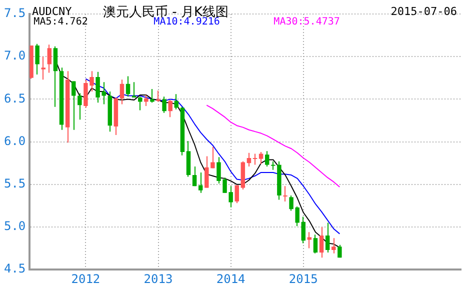 This screenshot has width=463, height=290. I want to click on x-tick-label: 2014, so click(231, 279).